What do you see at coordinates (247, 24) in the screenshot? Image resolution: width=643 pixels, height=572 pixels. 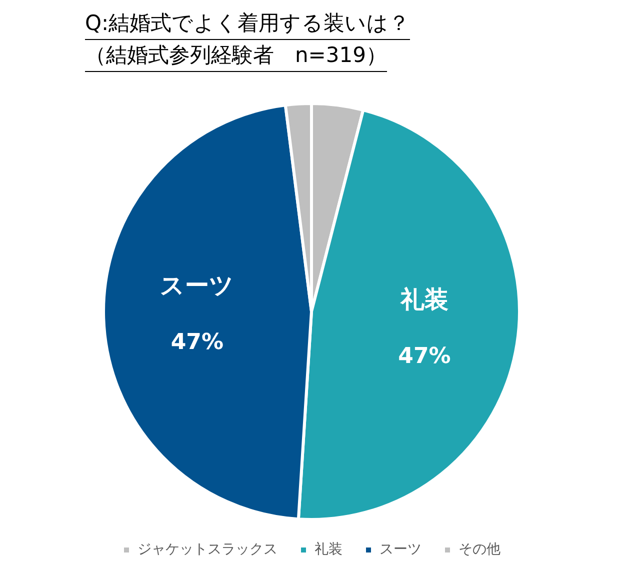 I see `chart-title: Q:結婚式でよく着用する装いは？` at bounding box center [247, 24].